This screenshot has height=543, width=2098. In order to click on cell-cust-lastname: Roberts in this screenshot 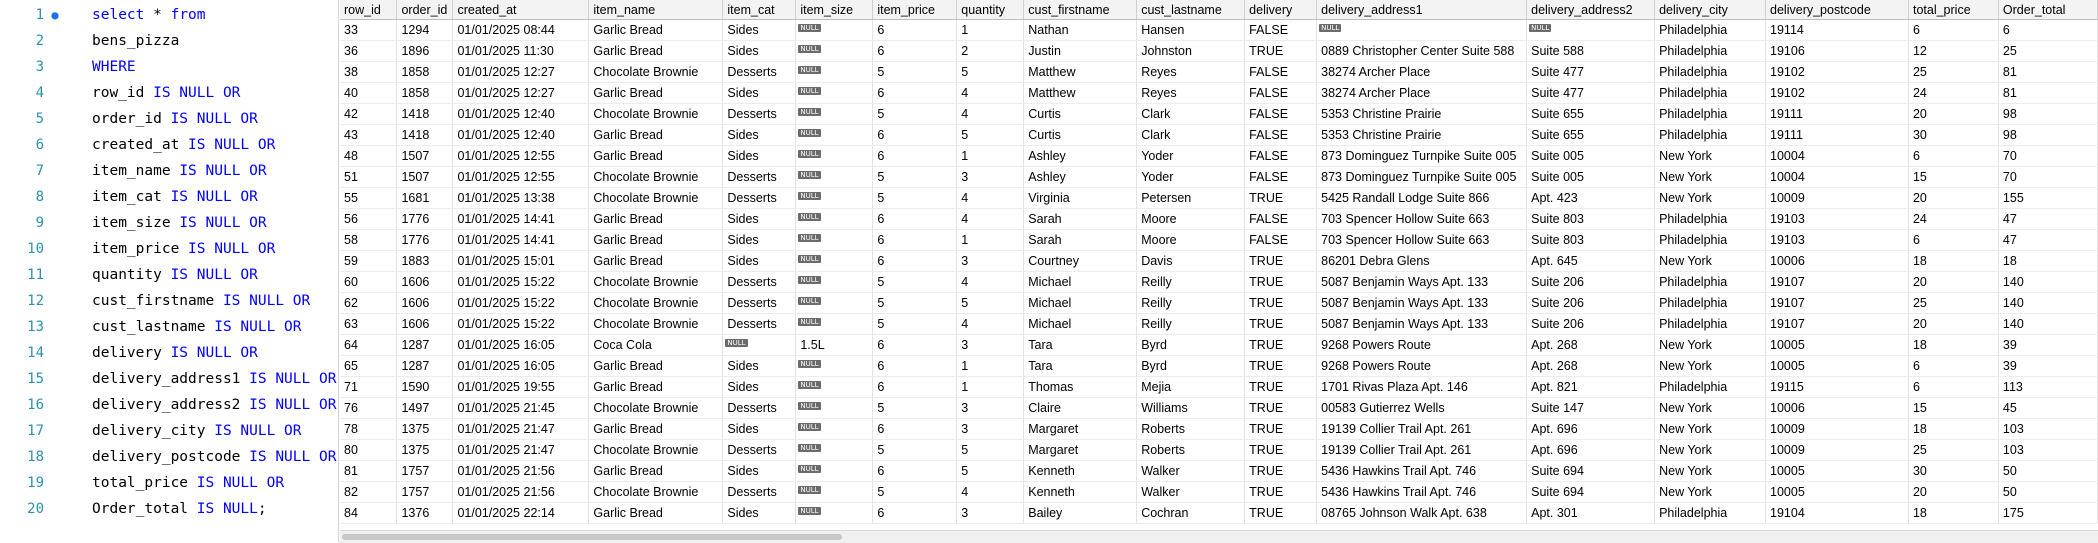, I will do `click(1191, 429)`.